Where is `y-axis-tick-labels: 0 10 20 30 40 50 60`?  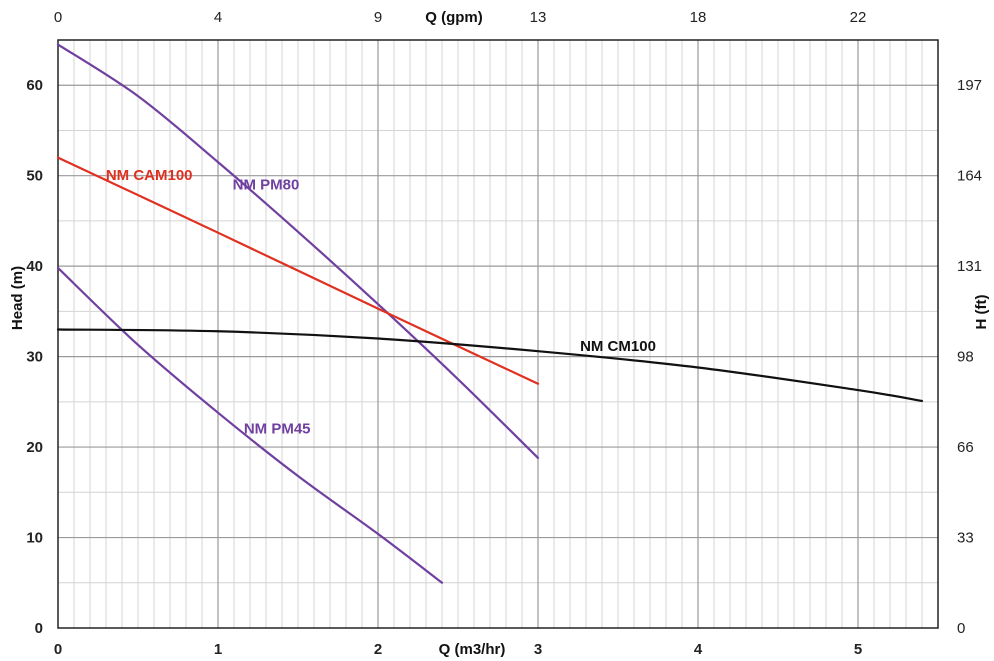 y-axis-tick-labels: 0 10 20 30 40 50 60 is located at coordinates (34, 357).